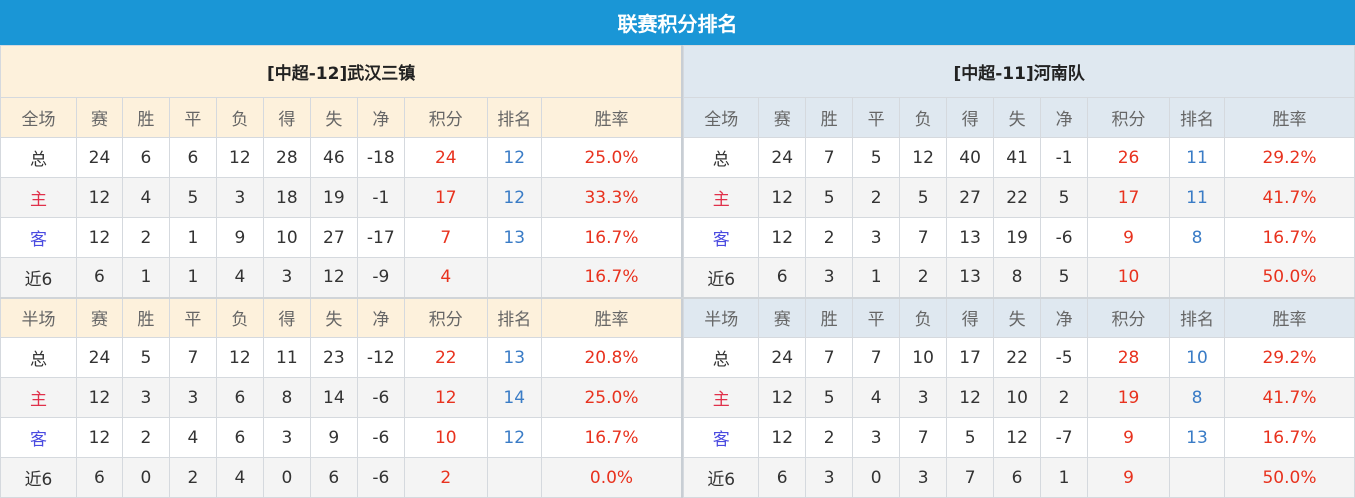  What do you see at coordinates (380, 237) in the screenshot?
I see `goal-diff-cell: -17` at bounding box center [380, 237].